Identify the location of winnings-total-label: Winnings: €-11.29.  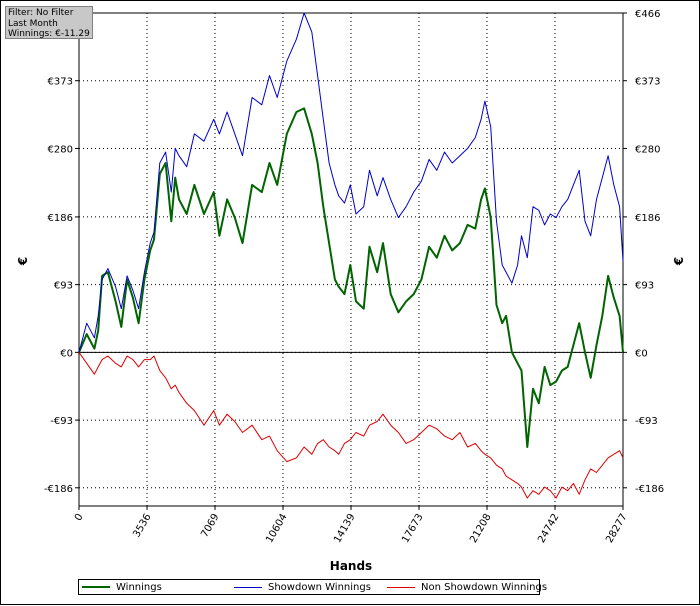
(49, 34).